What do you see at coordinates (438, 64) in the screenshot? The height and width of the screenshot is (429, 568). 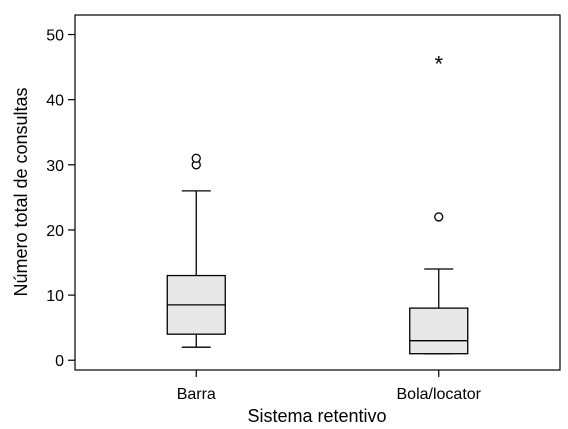 I see `box-2-extreme-outlier-2: *` at bounding box center [438, 64].